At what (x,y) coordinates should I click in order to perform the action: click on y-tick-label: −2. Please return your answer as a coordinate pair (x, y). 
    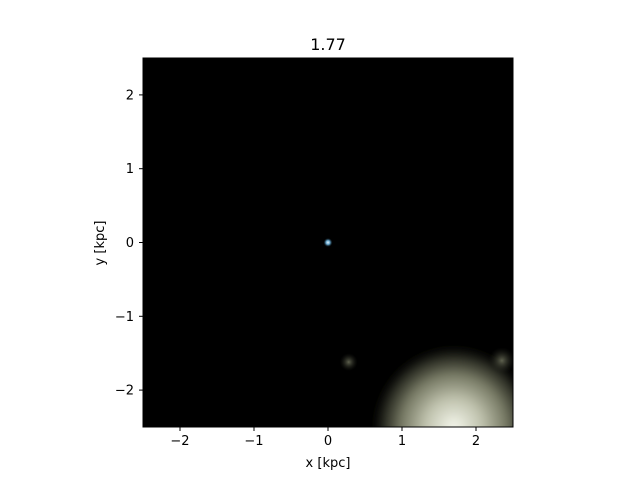
    Looking at the image, I should click on (124, 391).